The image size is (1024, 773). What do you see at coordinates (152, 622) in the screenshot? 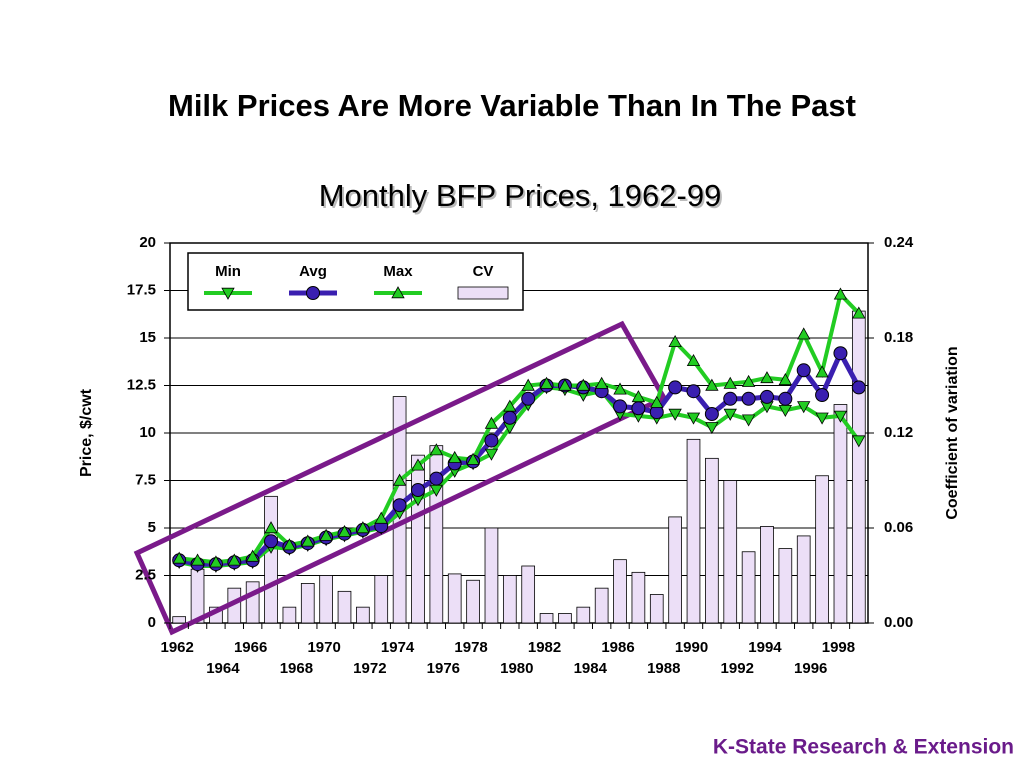
I see `y-tick-label: 0` at bounding box center [152, 622].